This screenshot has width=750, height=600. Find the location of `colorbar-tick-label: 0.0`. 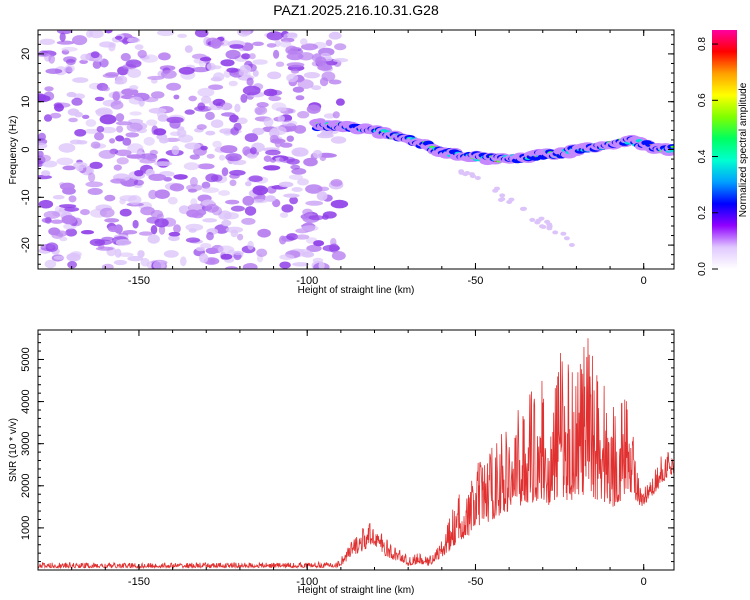

colorbar-tick-label: 0.0 is located at coordinates (702, 269).